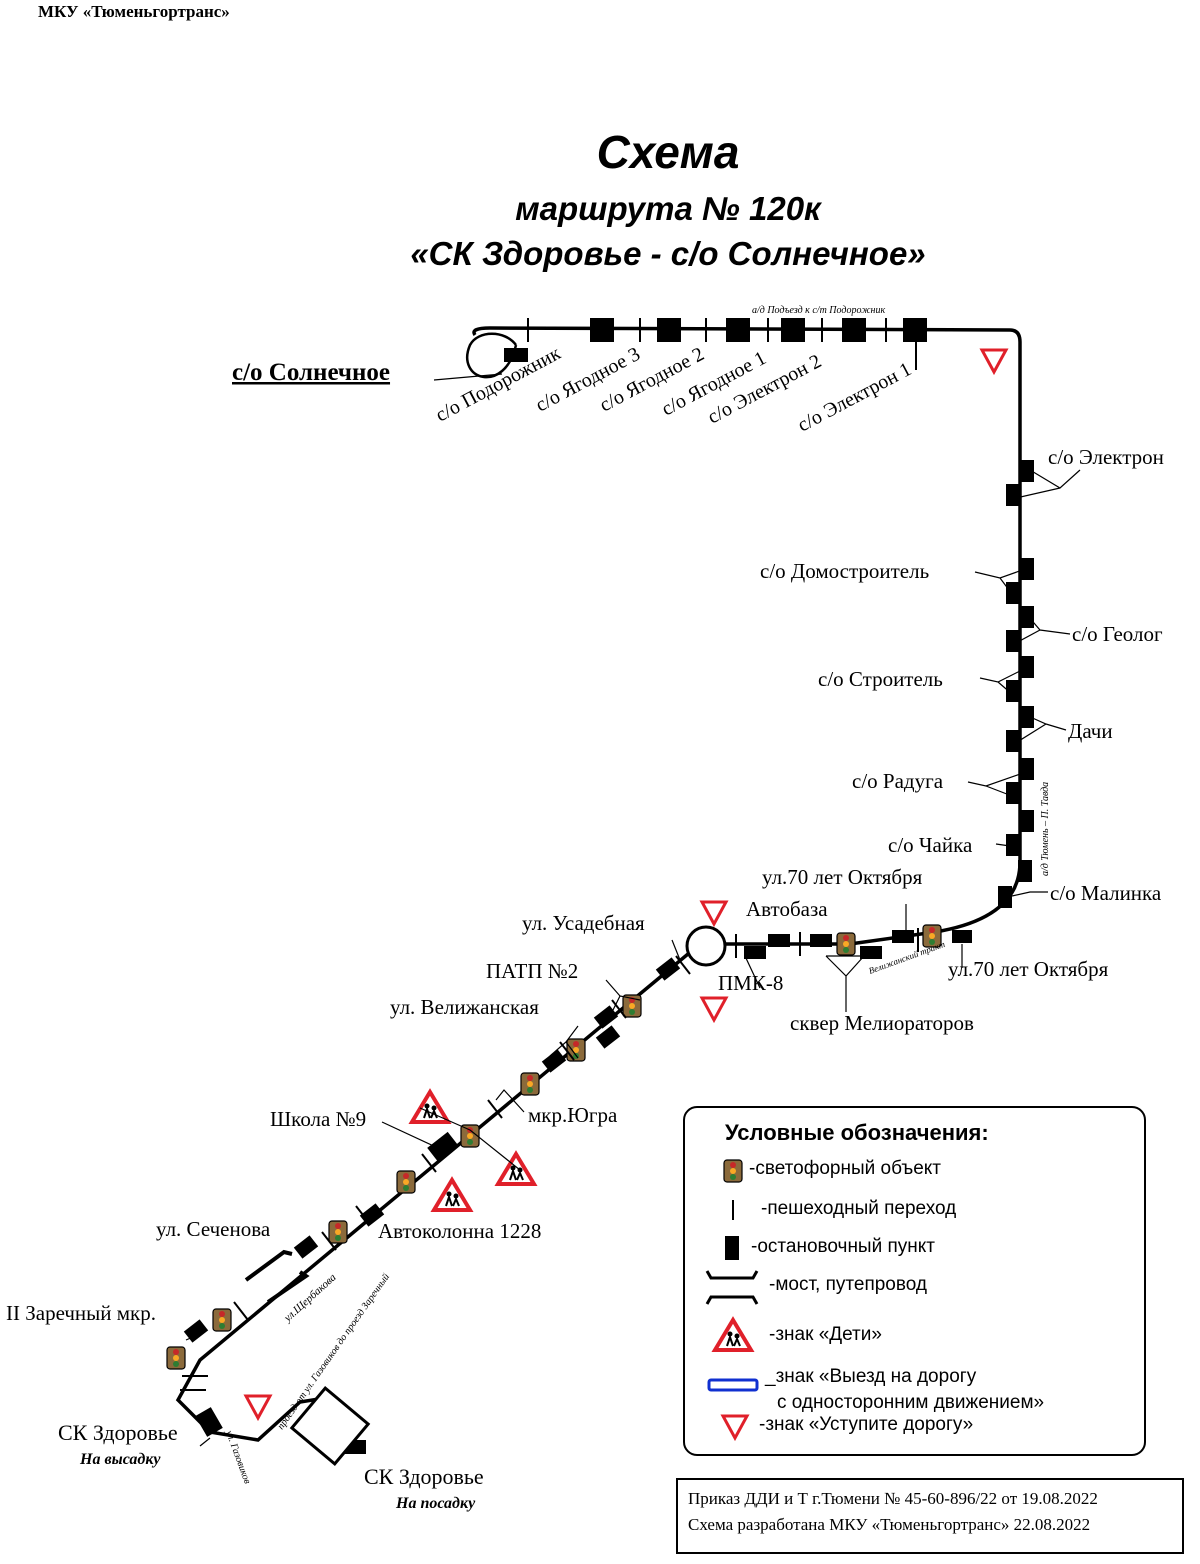 The image size is (1200, 1564). Describe the element at coordinates (882, 1023) in the screenshot. I see `stop-label: сквер Мелиораторов` at that location.